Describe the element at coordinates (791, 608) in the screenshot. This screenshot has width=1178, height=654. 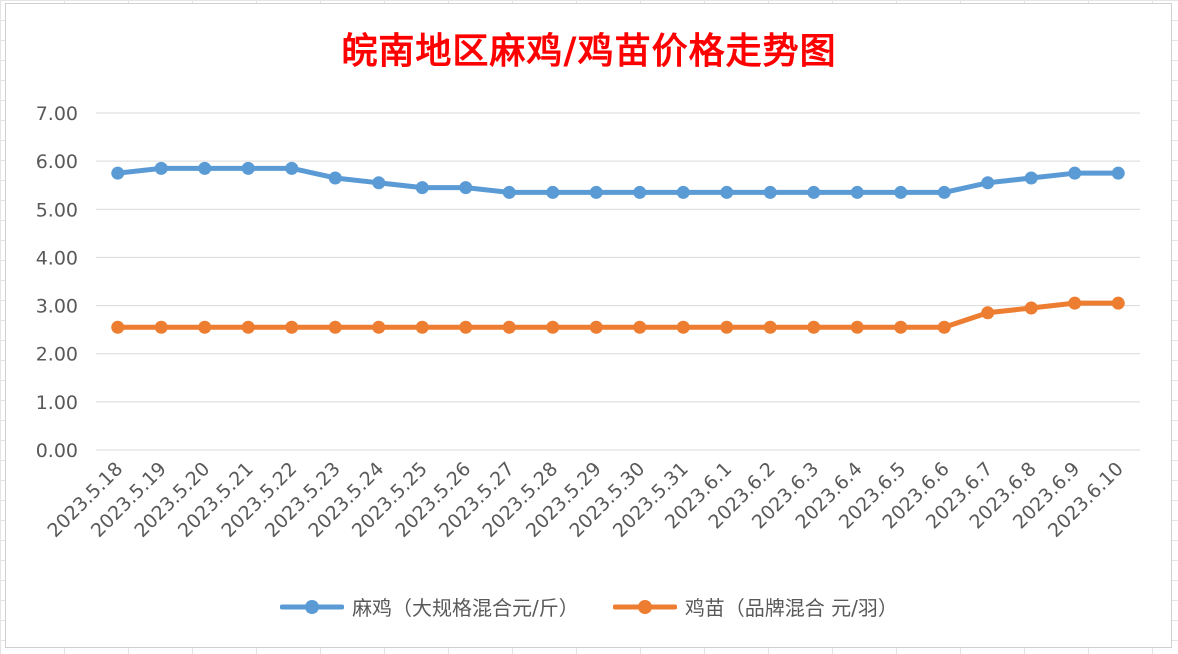
I see `legend-label: 鸡苗（品牌混合 元/羽）` at that location.